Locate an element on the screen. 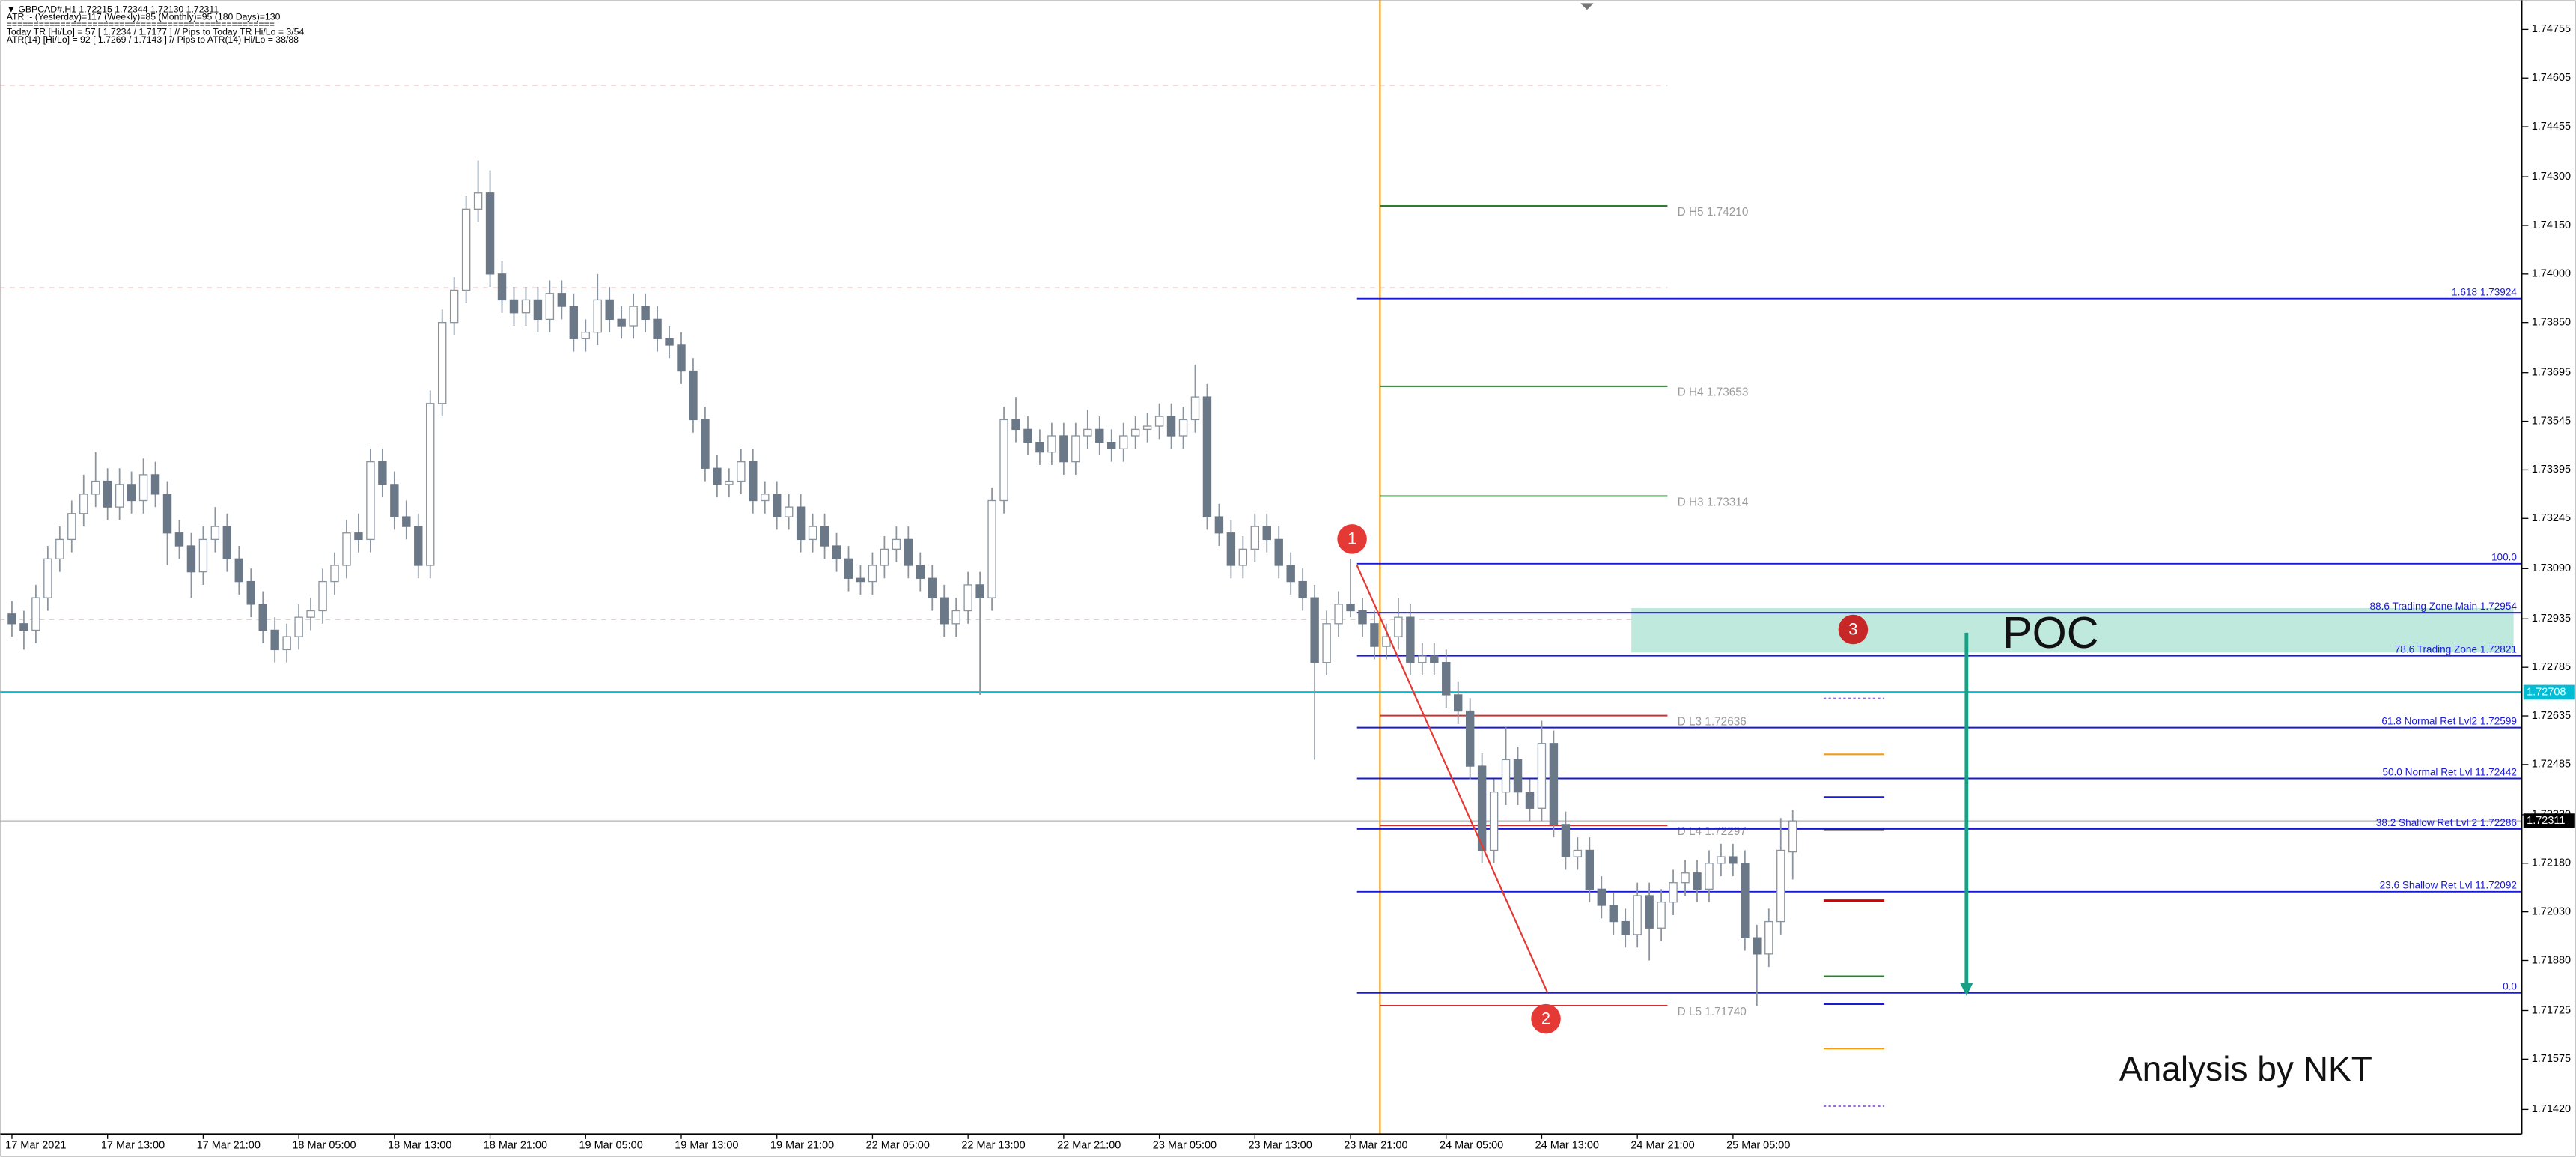  y-tick-label: 1.74000 is located at coordinates (2551, 274).